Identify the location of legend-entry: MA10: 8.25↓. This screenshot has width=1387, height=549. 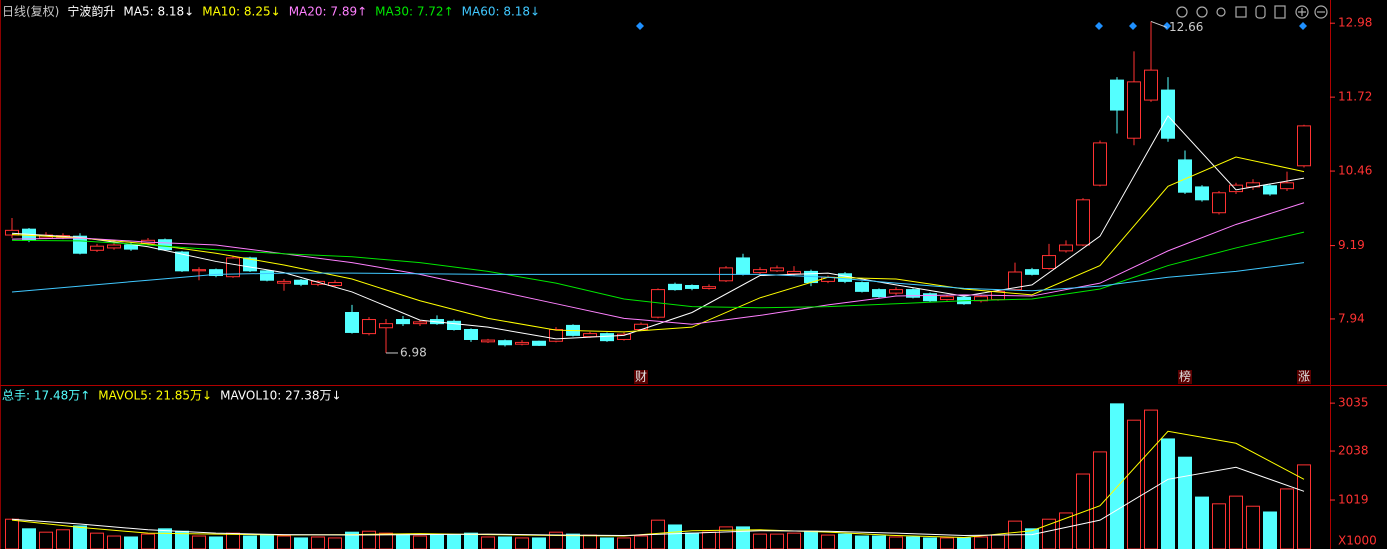
(241, 12).